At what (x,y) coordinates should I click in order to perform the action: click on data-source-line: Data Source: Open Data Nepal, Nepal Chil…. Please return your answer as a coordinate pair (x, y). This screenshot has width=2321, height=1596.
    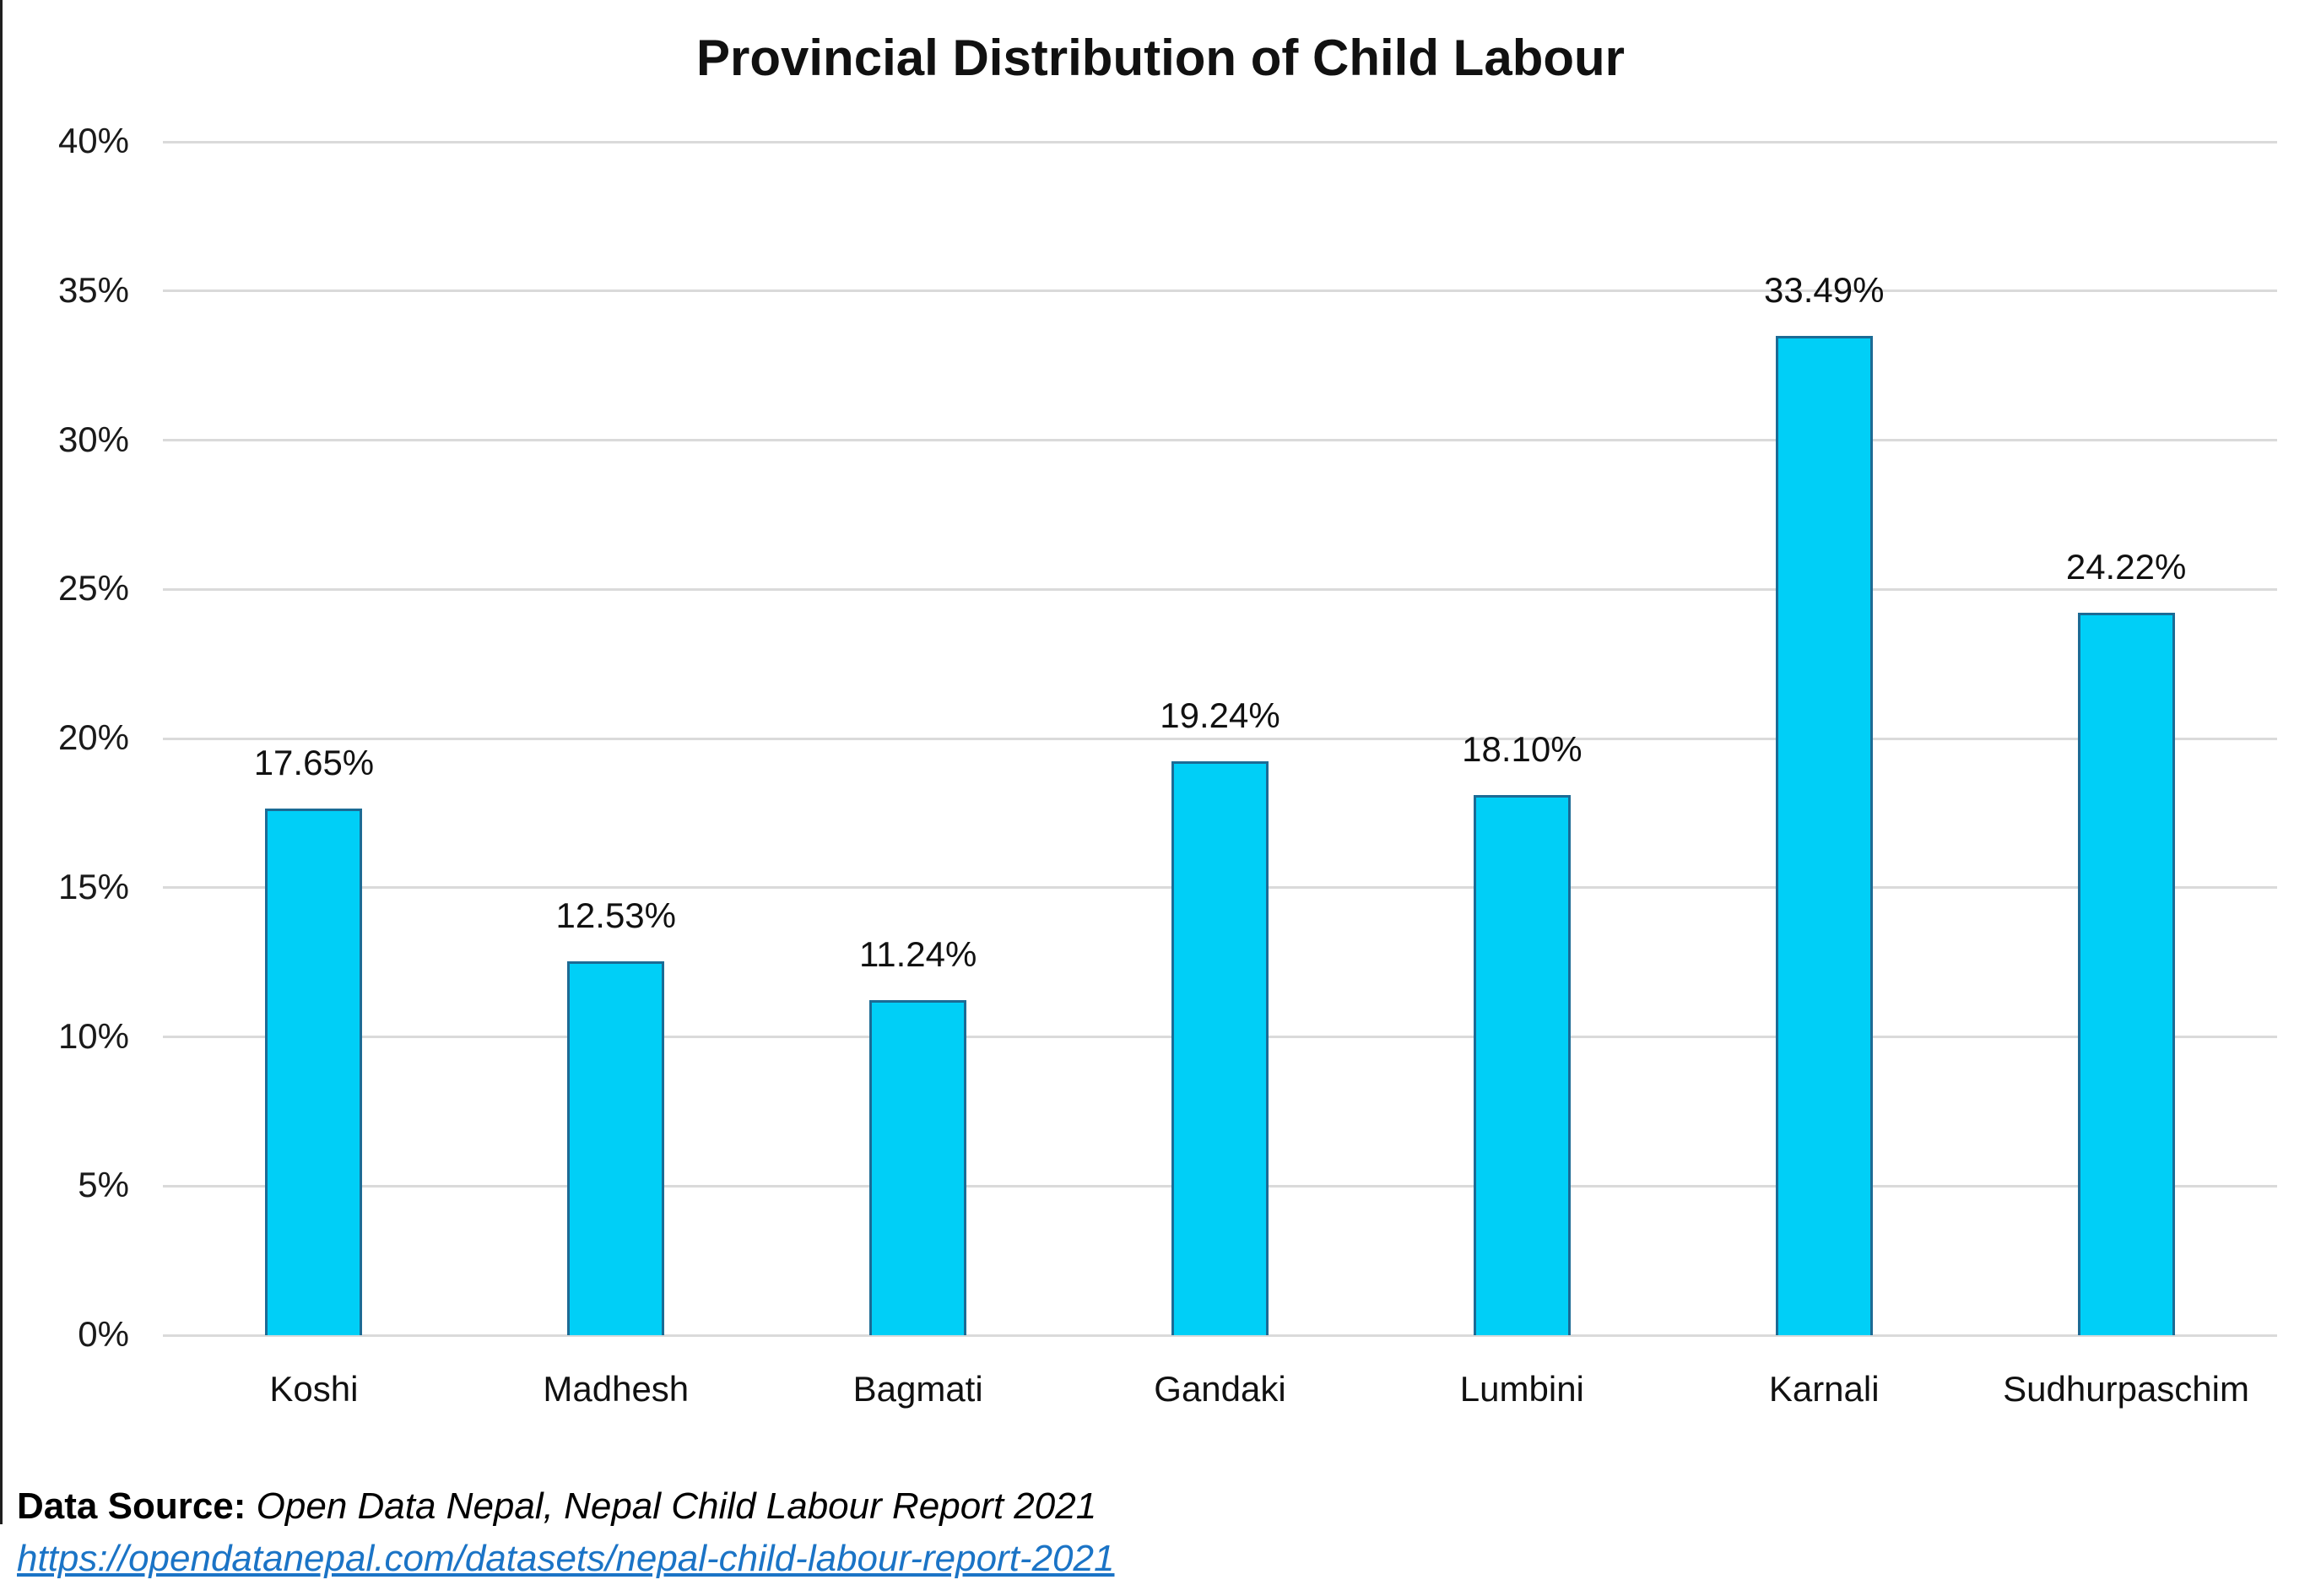
    Looking at the image, I should click on (556, 1506).